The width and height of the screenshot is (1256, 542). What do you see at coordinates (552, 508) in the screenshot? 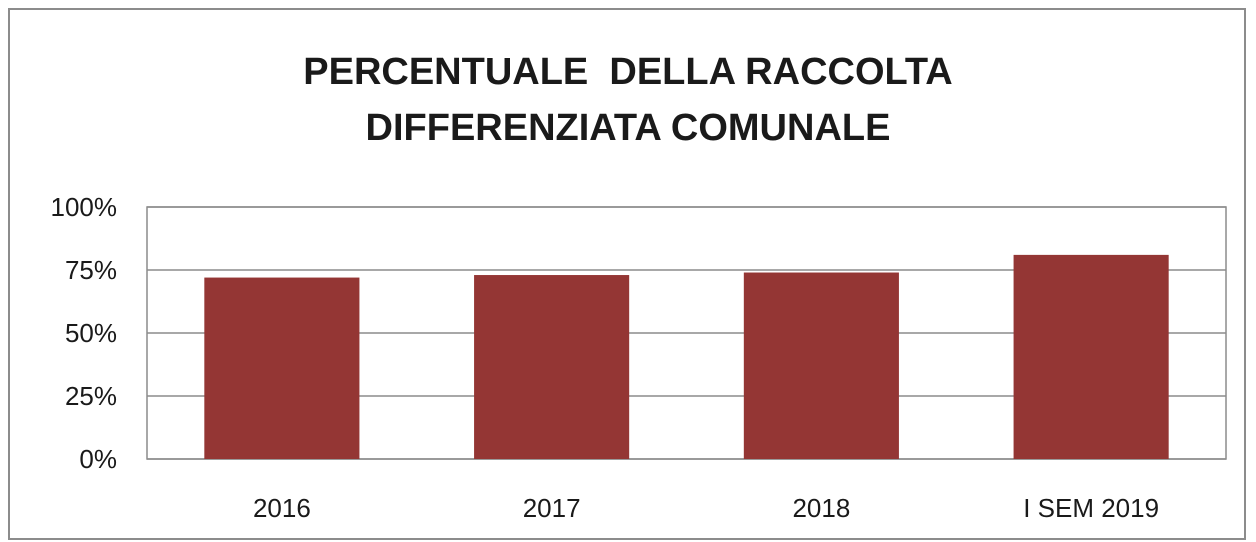
I see `x-tick-label: 2017` at bounding box center [552, 508].